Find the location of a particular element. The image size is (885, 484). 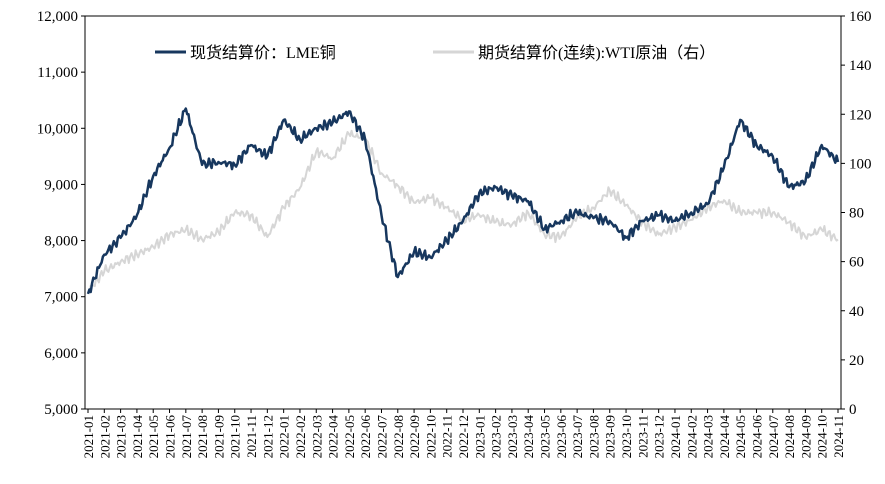

legend: 现货结算价：LME铜 期货结算价(连续):WTI原油（右） is located at coordinates (435, 52).